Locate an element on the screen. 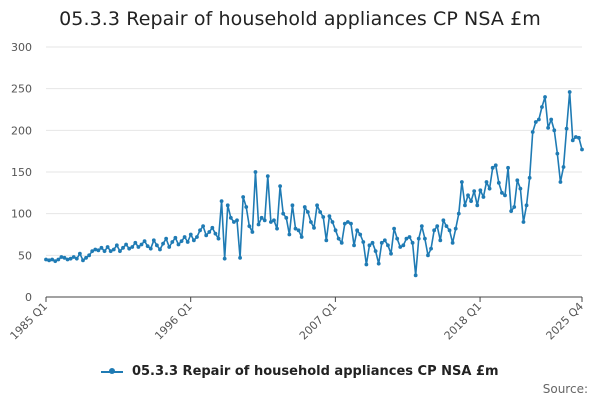 The width and height of the screenshot is (600, 400). x-tick-label: 1996 Q1 is located at coordinates (173, 321).